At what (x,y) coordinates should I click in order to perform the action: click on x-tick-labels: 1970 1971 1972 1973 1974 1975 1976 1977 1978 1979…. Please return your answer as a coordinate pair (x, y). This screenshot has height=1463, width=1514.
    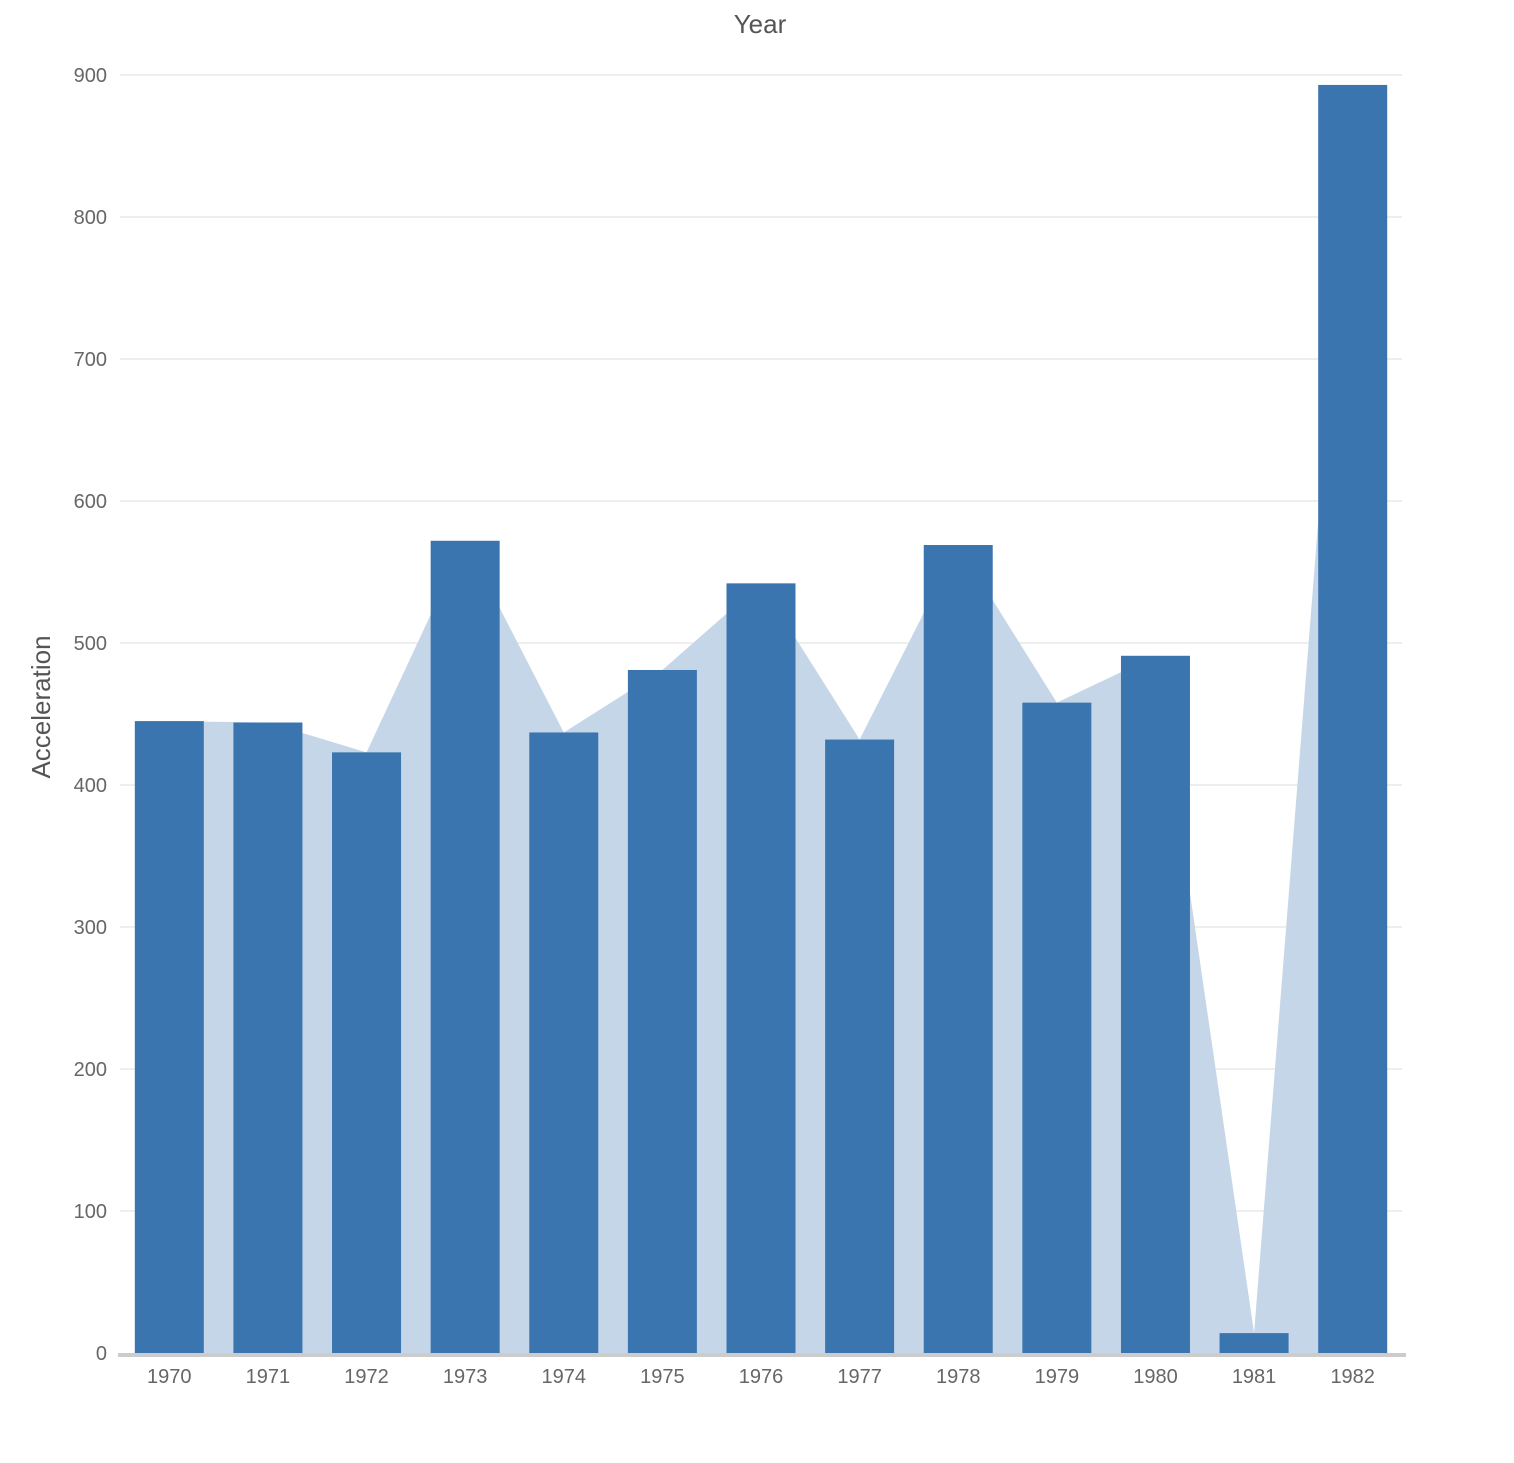
    Looking at the image, I should click on (761, 1377).